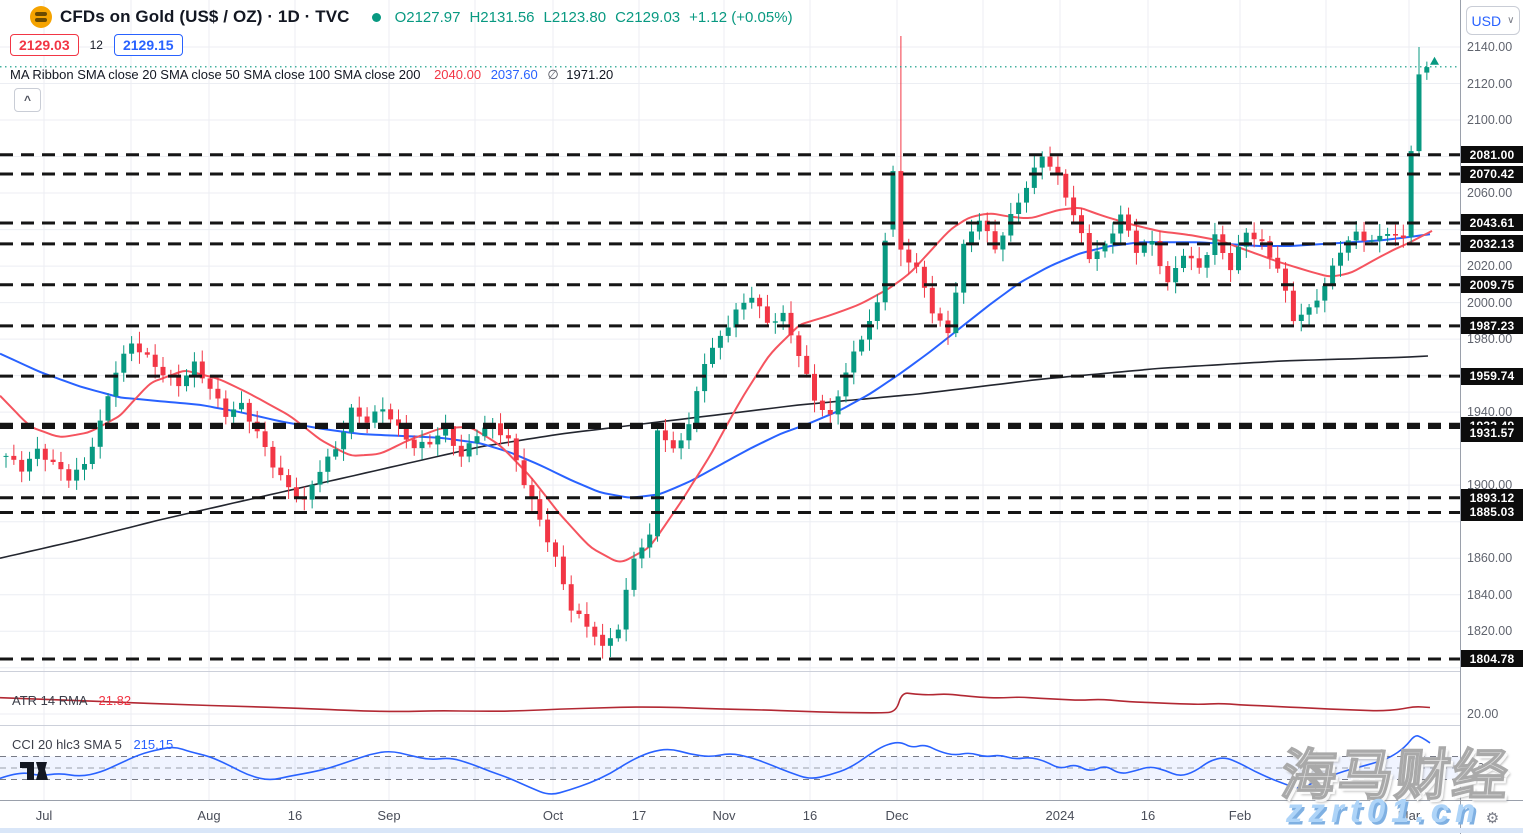 The height and width of the screenshot is (834, 1523). Describe the element at coordinates (1492, 174) in the screenshot. I see `price-level-label: 2070.42` at that location.